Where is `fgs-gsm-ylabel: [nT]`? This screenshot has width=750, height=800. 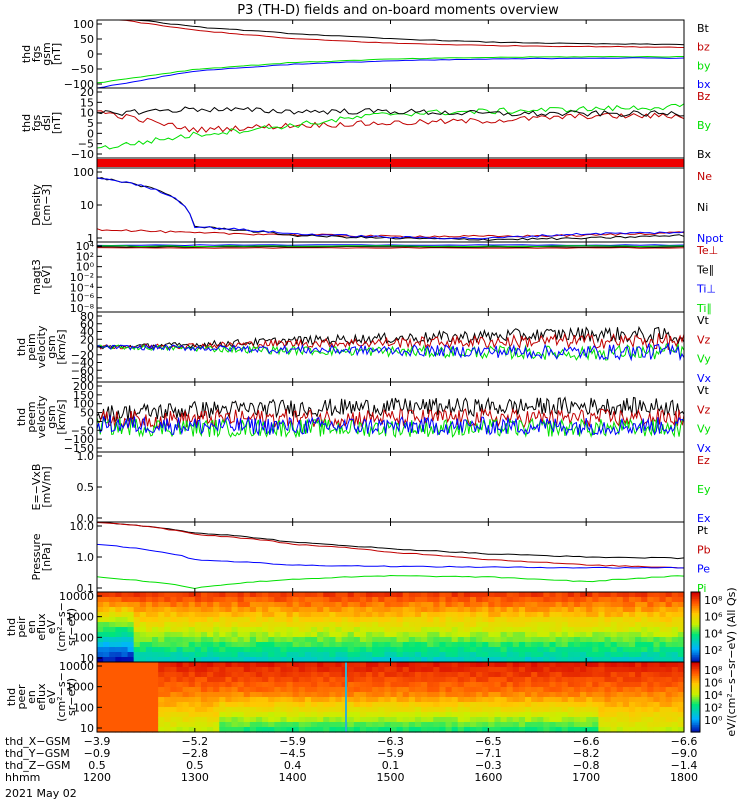
fgs-gsm-ylabel: [nT] is located at coordinates (56, 54).